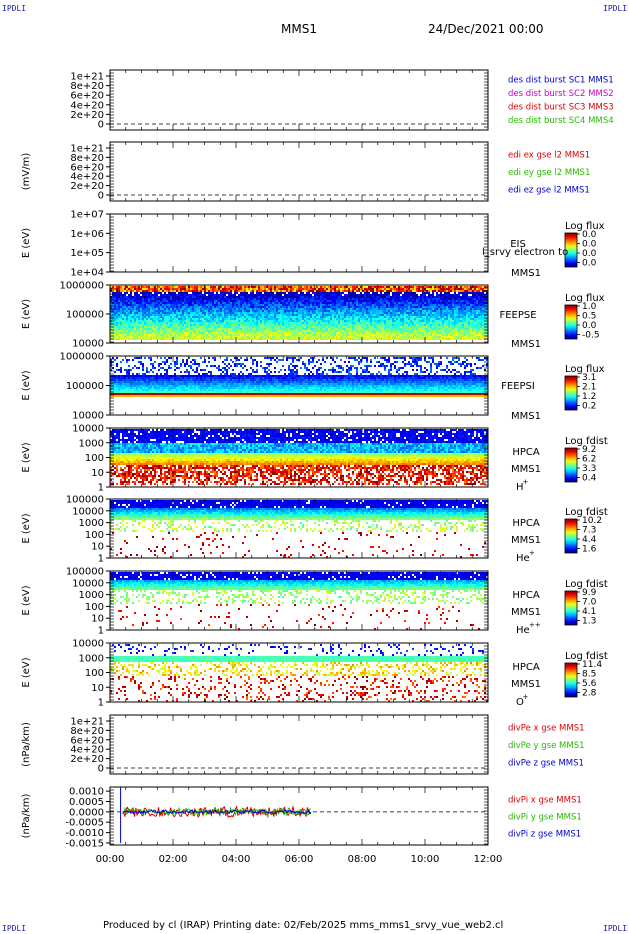  I want to click on colorbar-tick-label: 0.2, so click(589, 407).